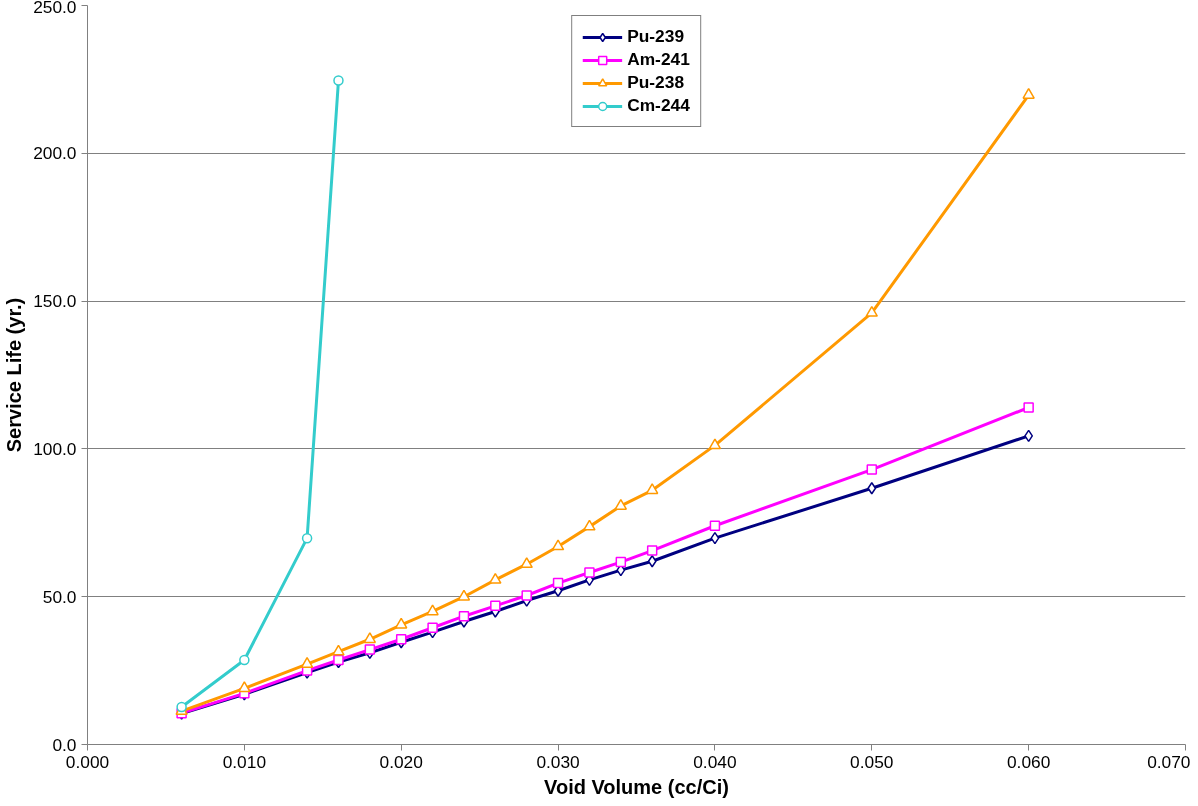 This screenshot has width=1198, height=806. What do you see at coordinates (656, 36) in the screenshot?
I see `legend-label: Pu-239` at bounding box center [656, 36].